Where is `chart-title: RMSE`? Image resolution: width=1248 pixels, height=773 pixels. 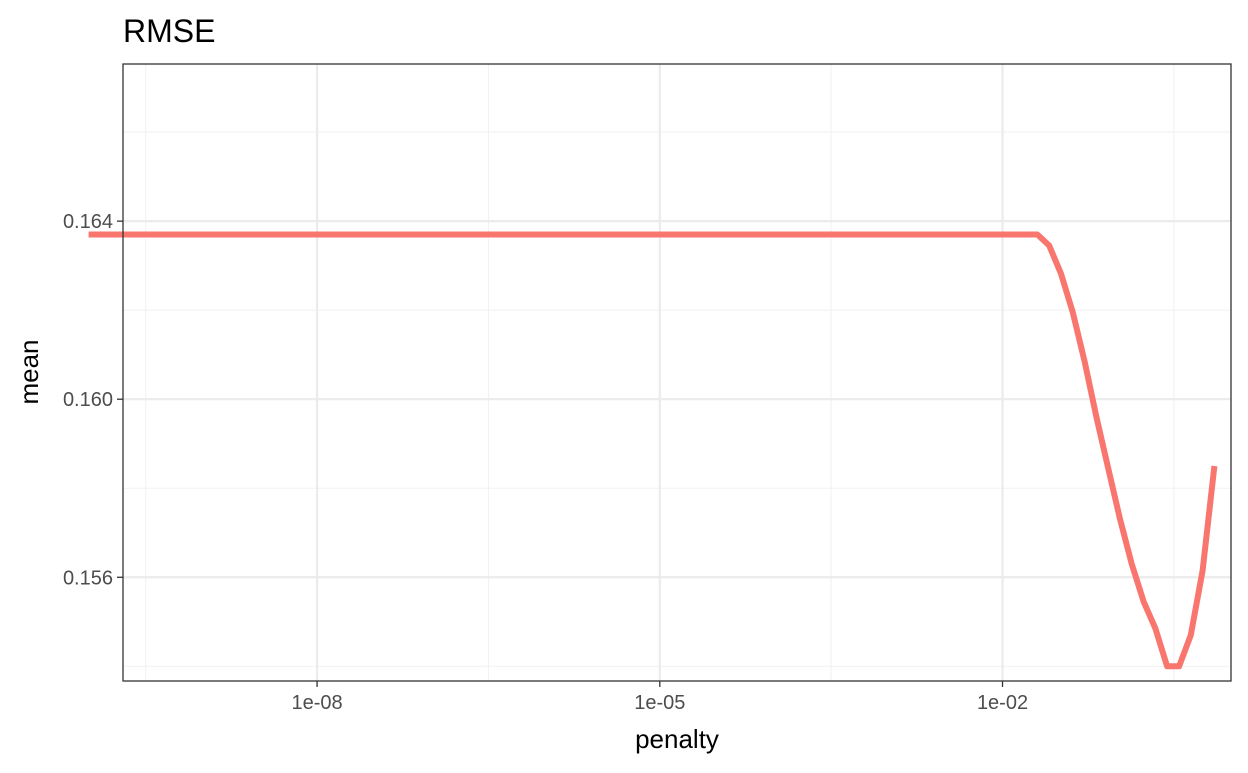
chart-title: RMSE is located at coordinates (169, 31).